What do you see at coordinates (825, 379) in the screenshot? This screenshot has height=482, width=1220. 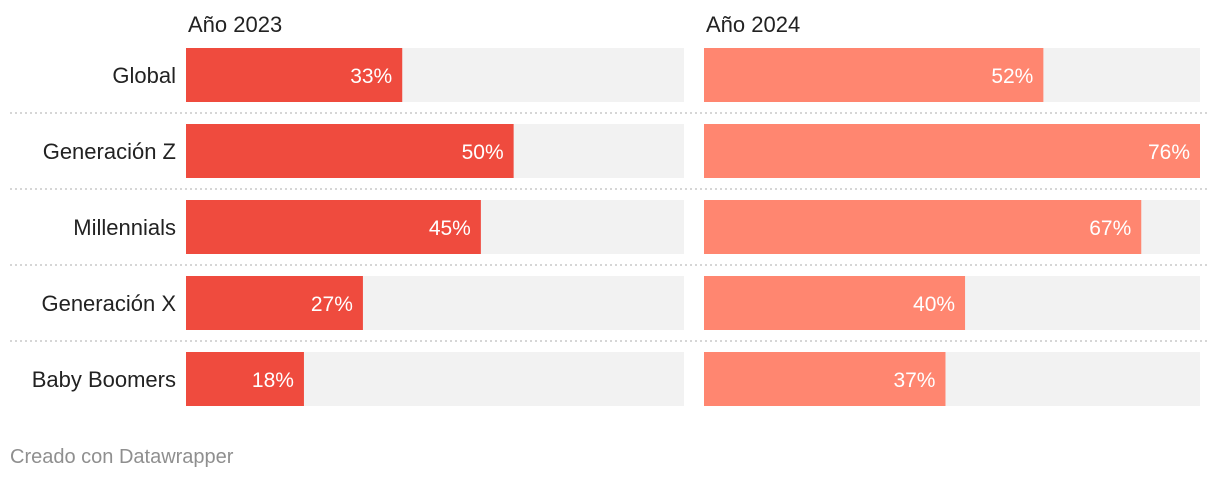 I see `bar-ano-2024-baby-boomers` at bounding box center [825, 379].